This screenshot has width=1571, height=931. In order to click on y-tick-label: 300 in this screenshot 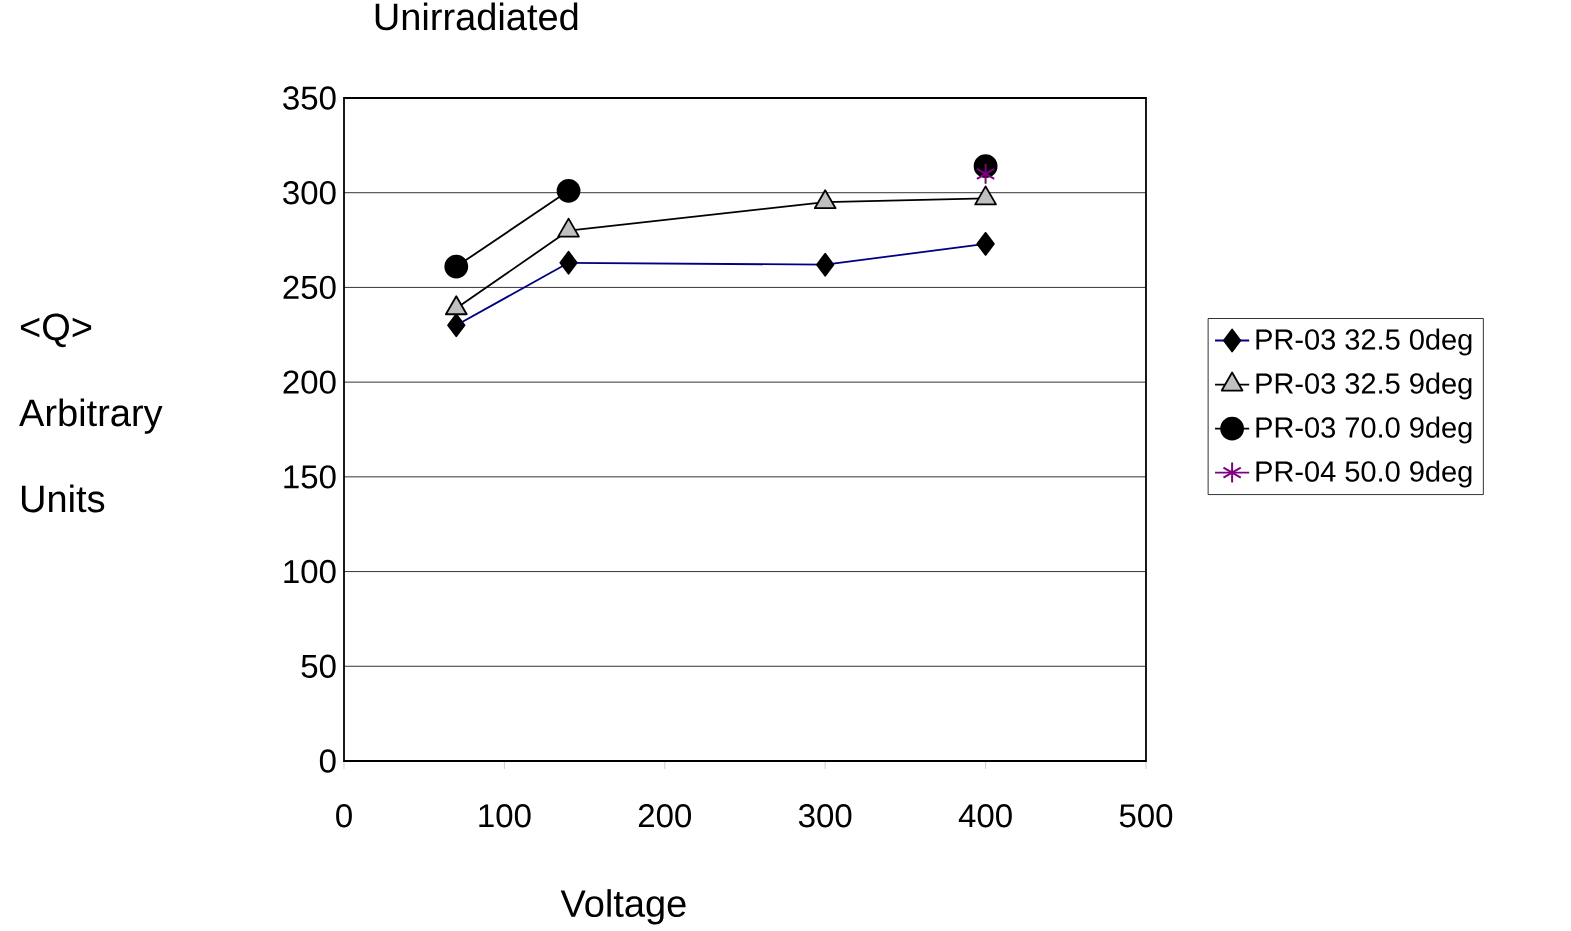, I will do `click(309, 193)`.